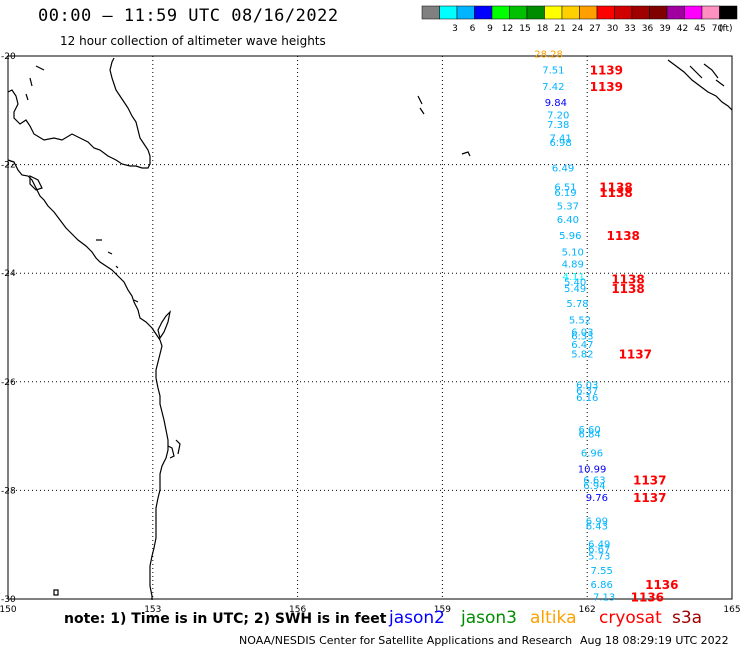  I want to click on wave-height-value: 5.96, so click(570, 236).